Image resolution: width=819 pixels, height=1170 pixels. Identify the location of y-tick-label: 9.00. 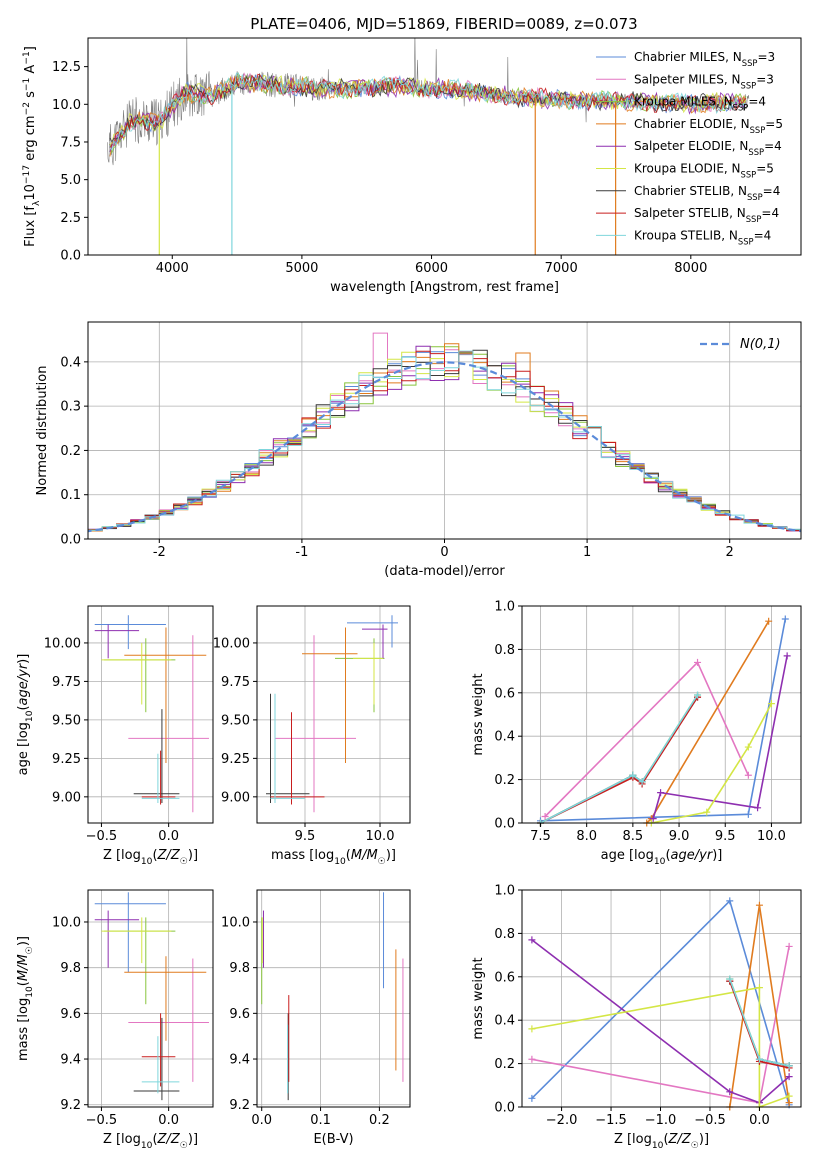
(235, 797).